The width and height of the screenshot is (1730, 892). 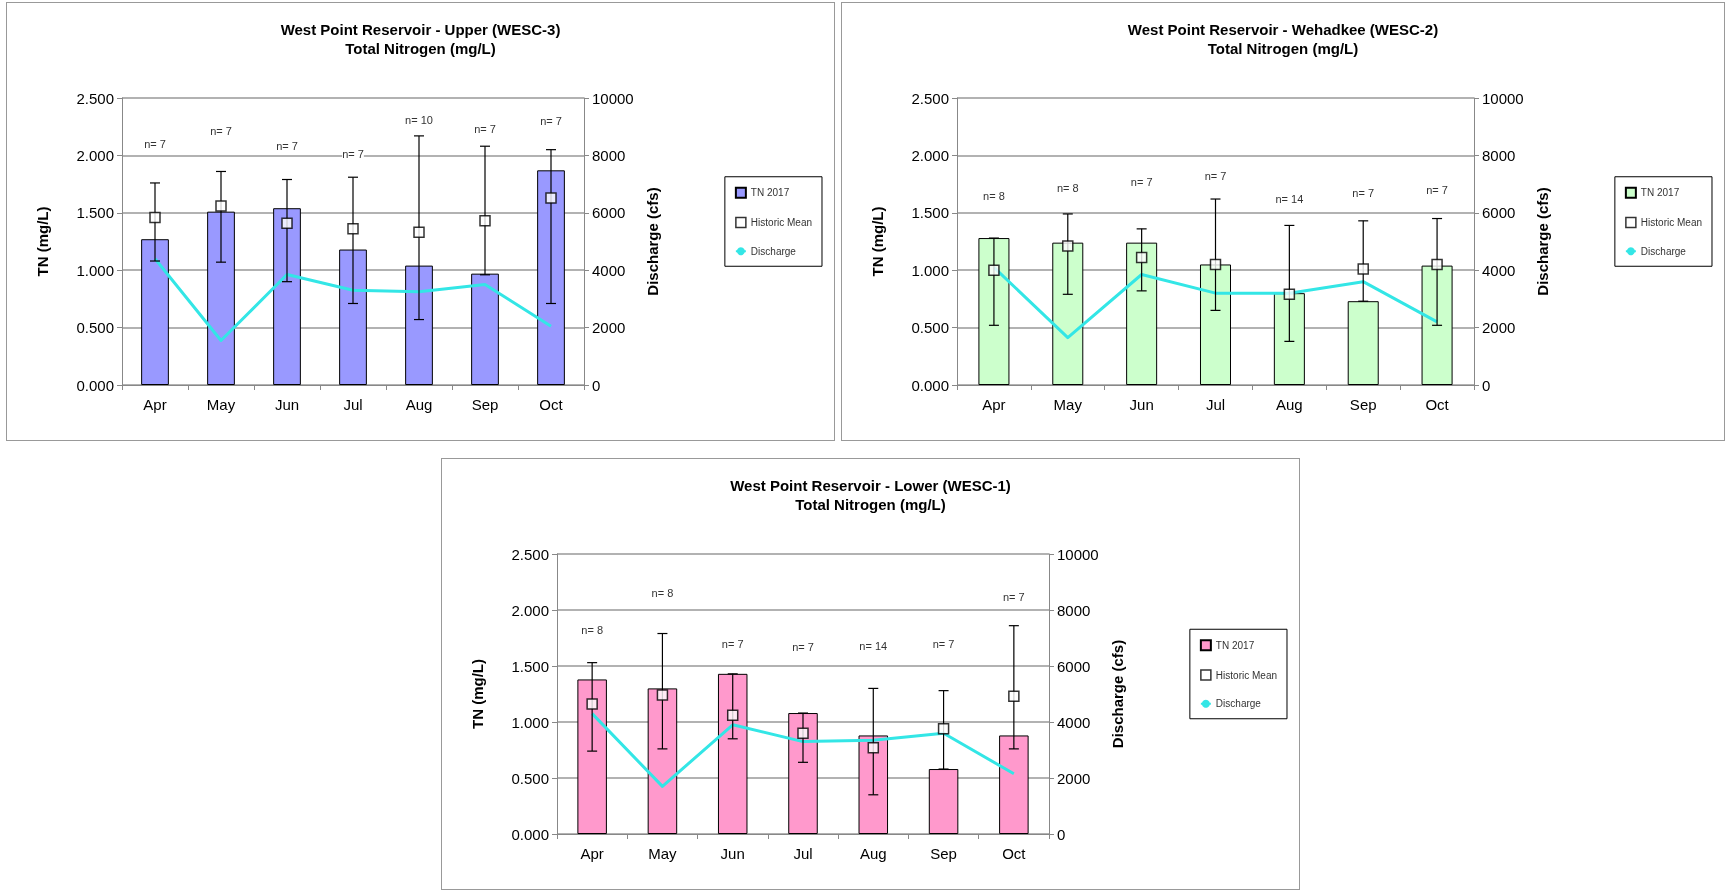 I want to click on chart-title: West Point Reservoir - Wehadkee (WESC-2), so click(x=1283, y=29).